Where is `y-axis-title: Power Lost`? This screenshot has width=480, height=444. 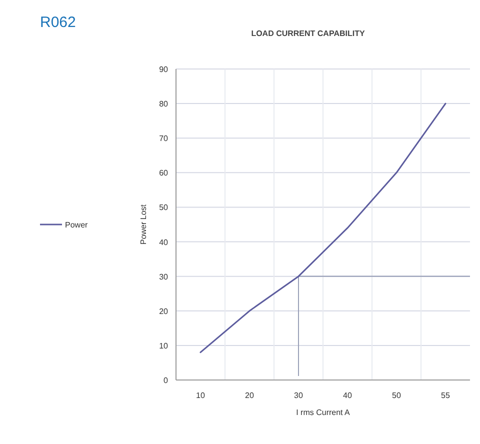
y-axis-title: Power Lost is located at coordinates (143, 224).